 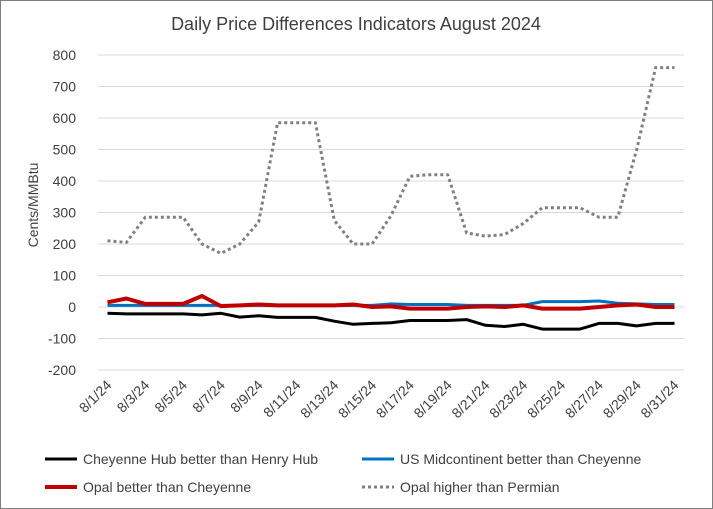 I want to click on y-tick-label: 400, so click(x=65, y=181).